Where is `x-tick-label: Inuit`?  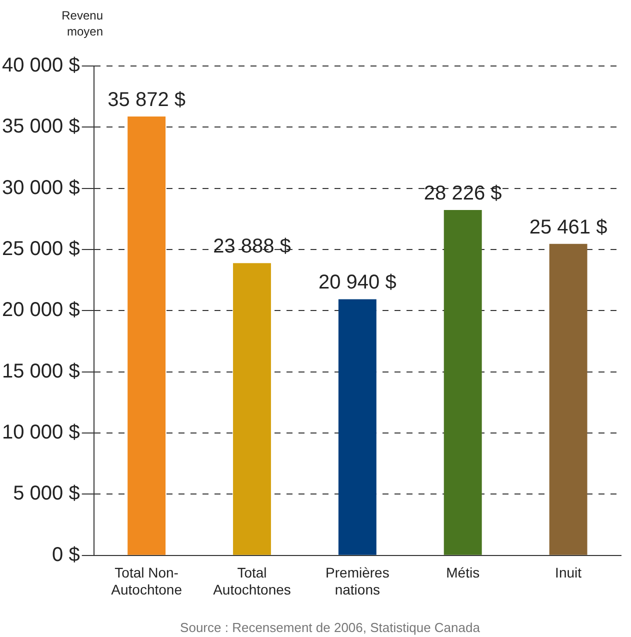
x-tick-label: Inuit is located at coordinates (568, 572).